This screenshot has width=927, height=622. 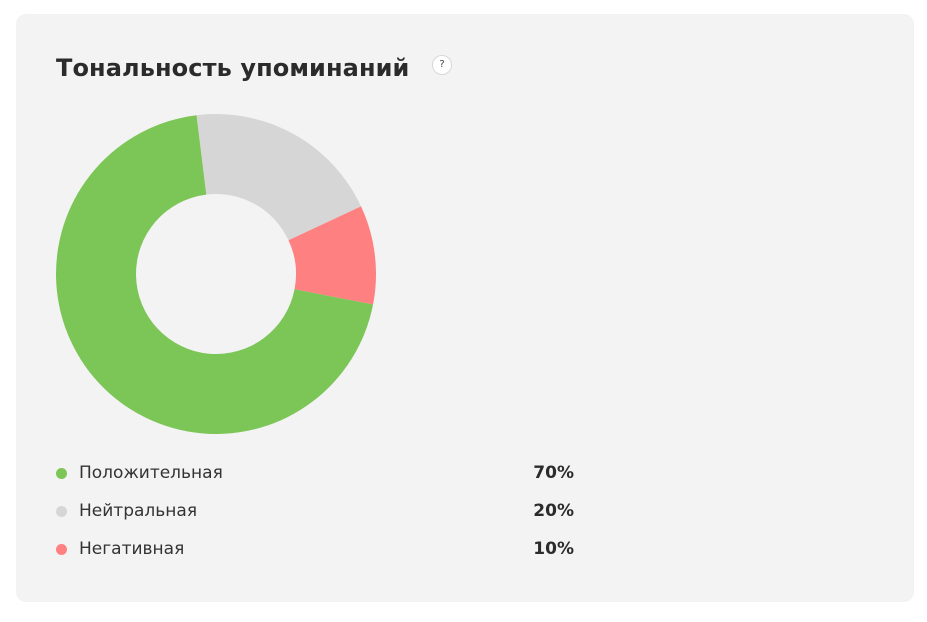 What do you see at coordinates (233, 68) in the screenshot?
I see `card-title: Тональность упоминаний` at bounding box center [233, 68].